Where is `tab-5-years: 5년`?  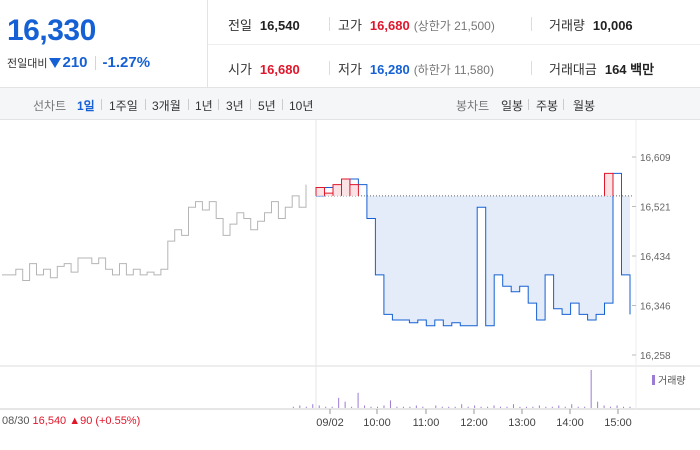
tab-5-years: 5년 is located at coordinates (267, 106).